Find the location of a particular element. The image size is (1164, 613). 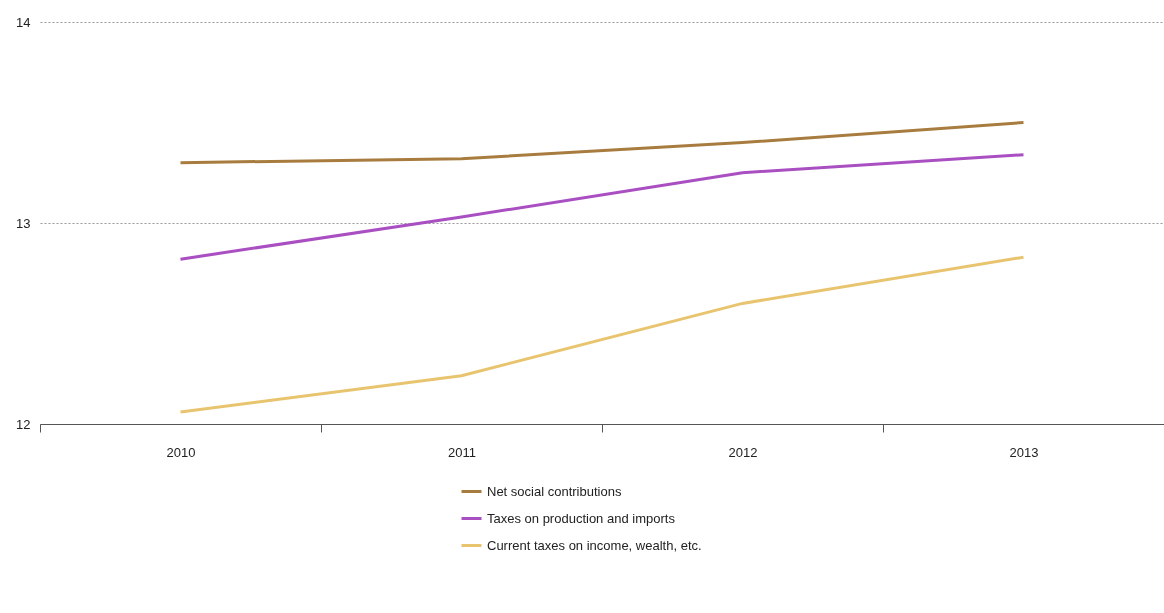

legend-label: Net social contributions is located at coordinates (554, 491).